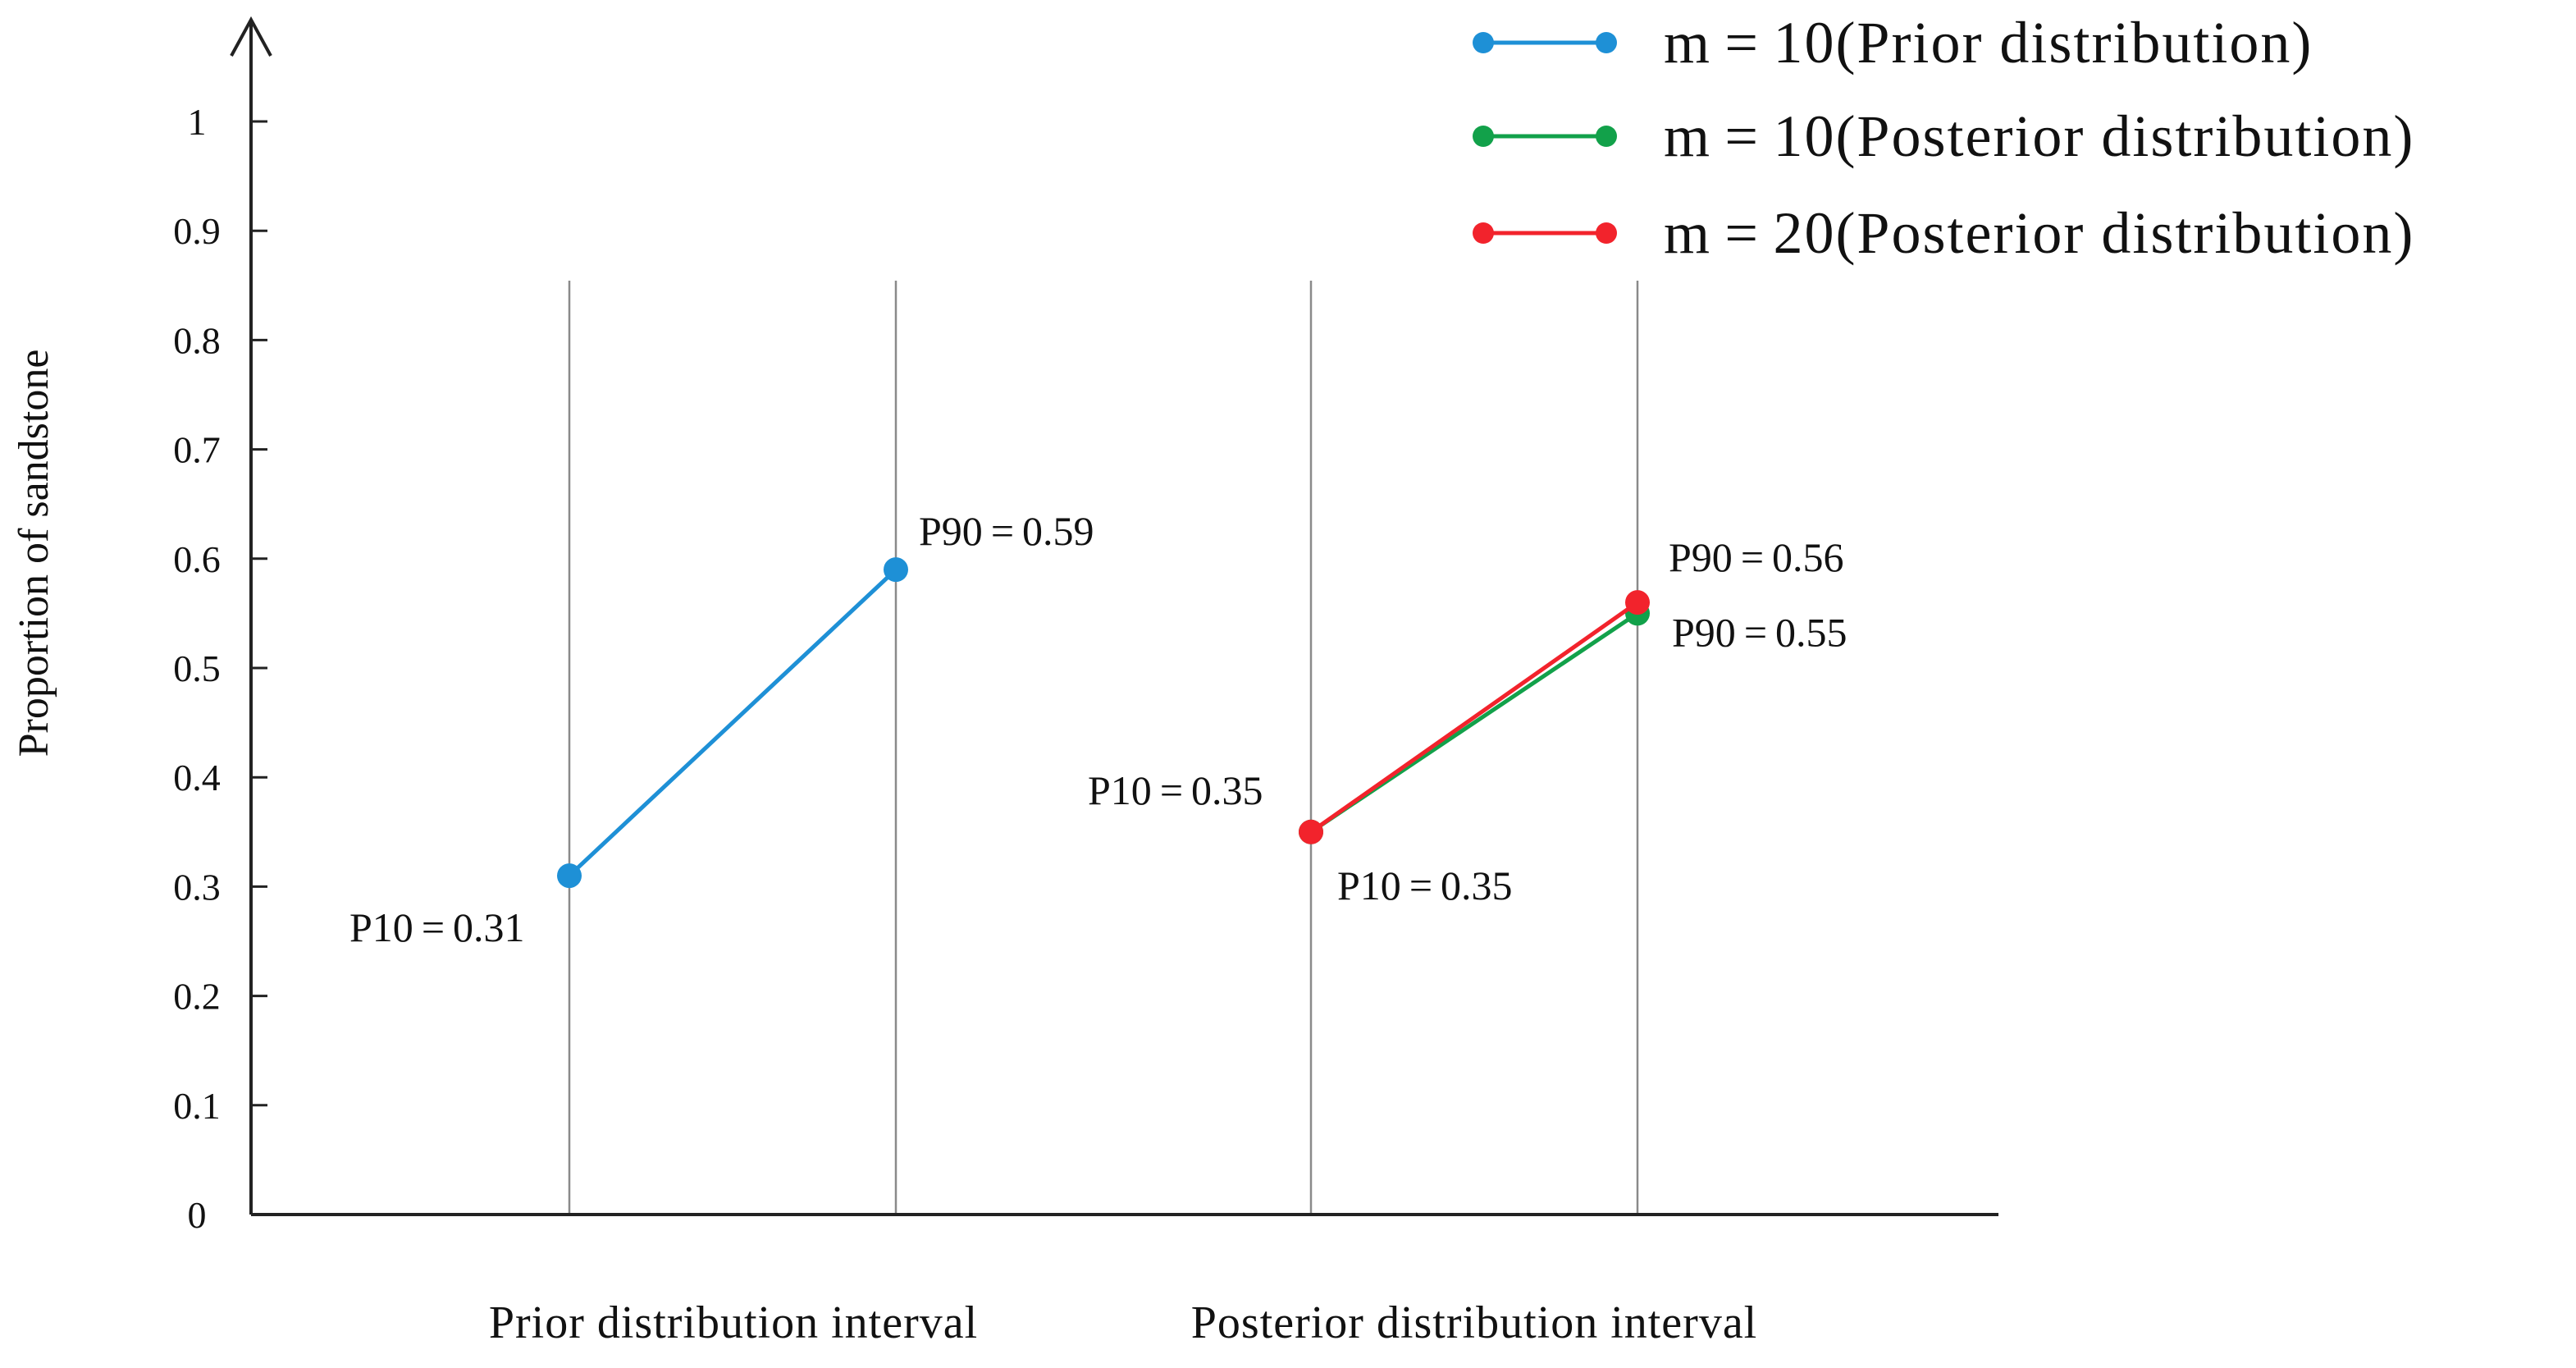  Describe the element at coordinates (197, 450) in the screenshot. I see `y-tick-label: 0.7` at that location.